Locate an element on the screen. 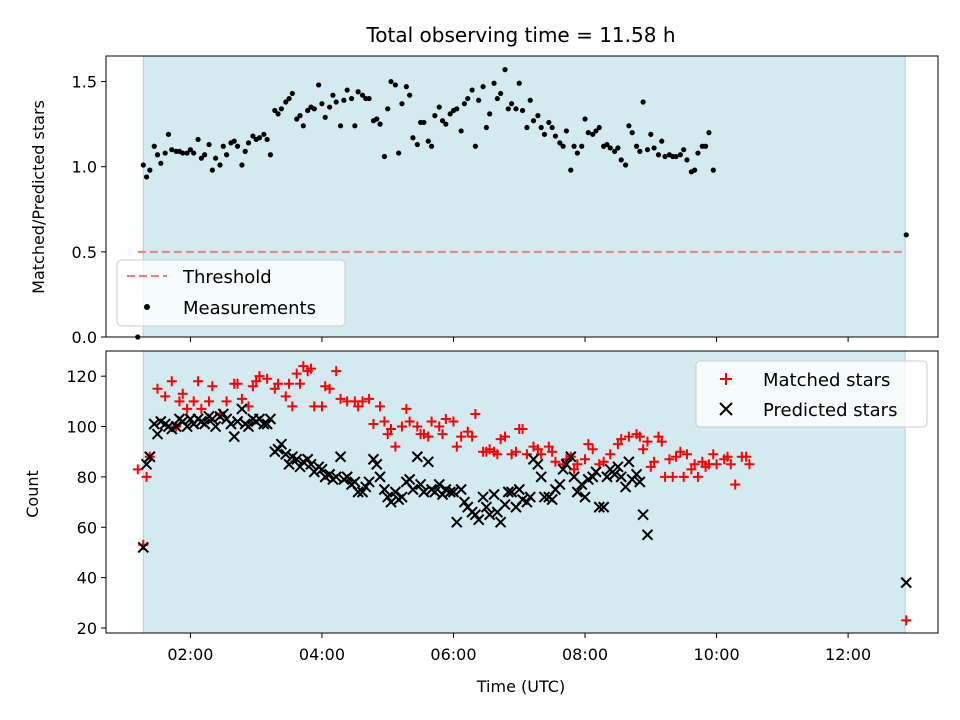 Image resolution: width=960 pixels, height=720 pixels. y-tick-label: 0.0 is located at coordinates (84, 337).